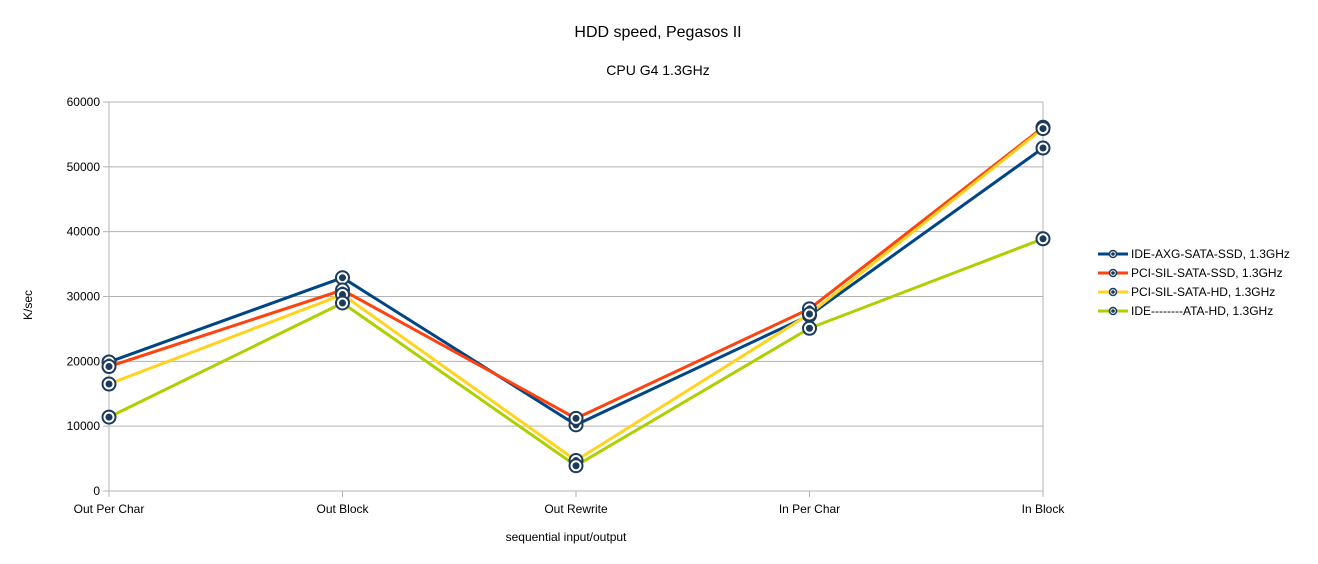  I want to click on legend-item-2: PCI-SIL-SATA-SSD, 1.3GHz, so click(1190, 273).